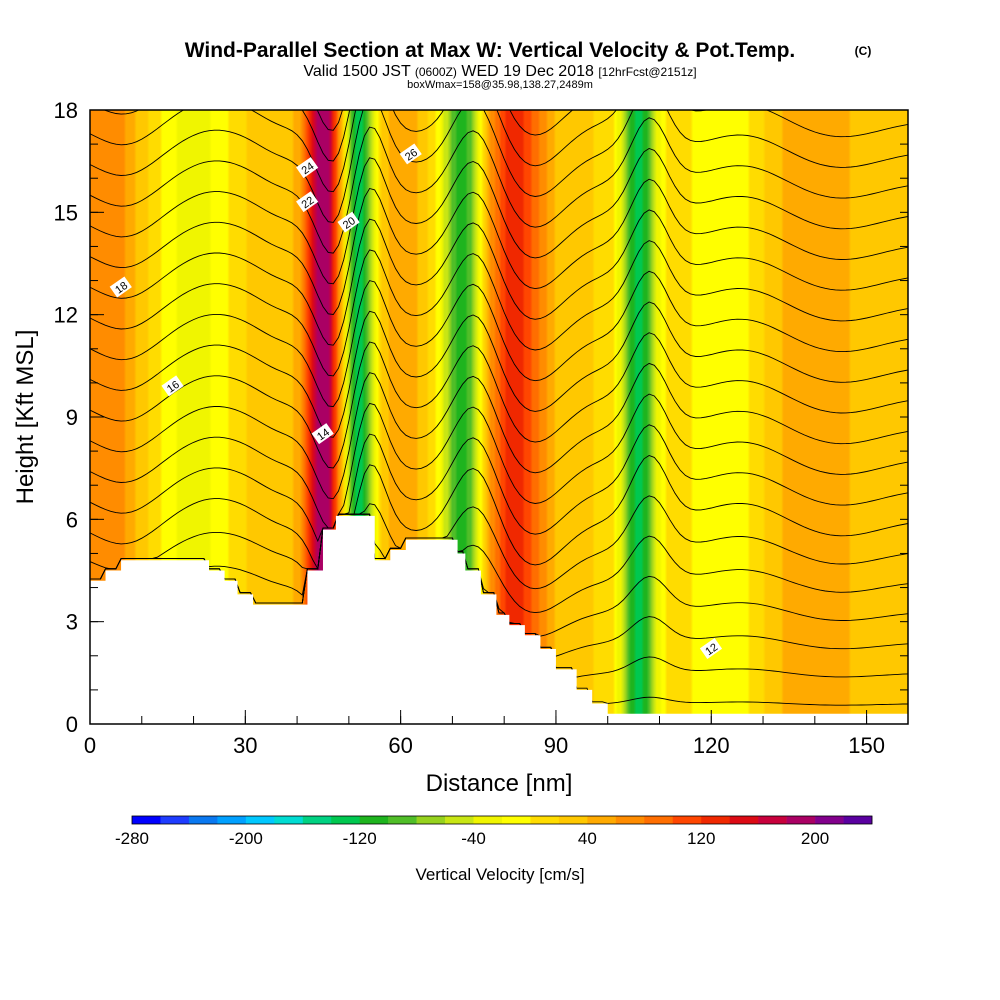 The width and height of the screenshot is (1000, 1000). I want to click on x-axis-title: Distance [nm], so click(499, 783).